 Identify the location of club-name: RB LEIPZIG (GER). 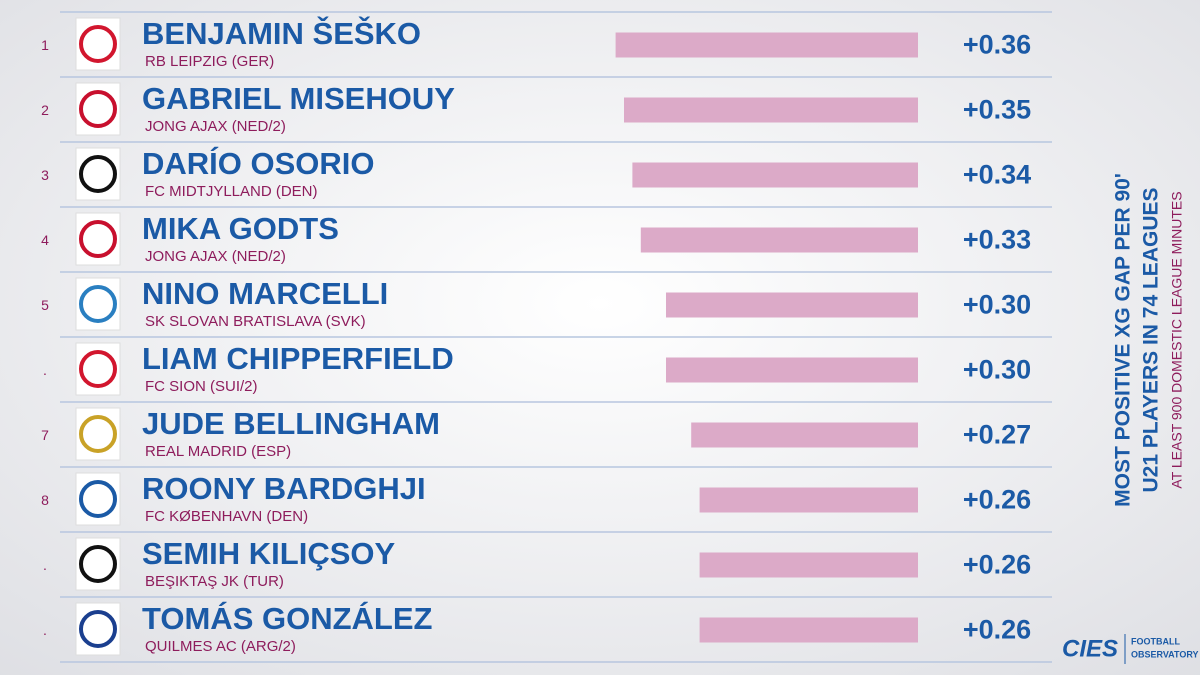
(209, 61).